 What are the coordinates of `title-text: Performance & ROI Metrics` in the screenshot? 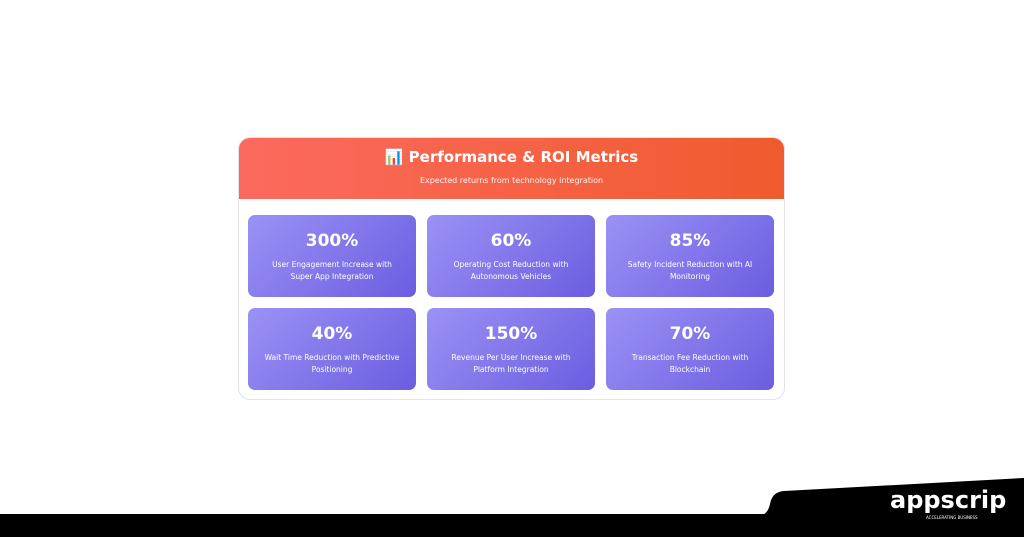 It's located at (523, 157).